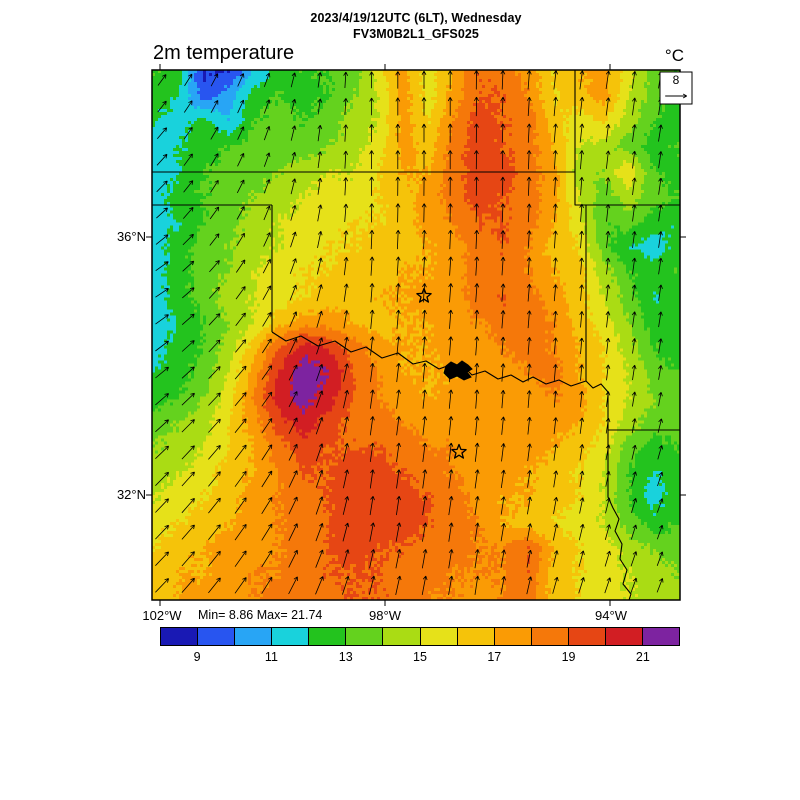 The width and height of the screenshot is (800, 800). Describe the element at coordinates (611, 615) in the screenshot. I see `lon-label: 94°W` at that location.